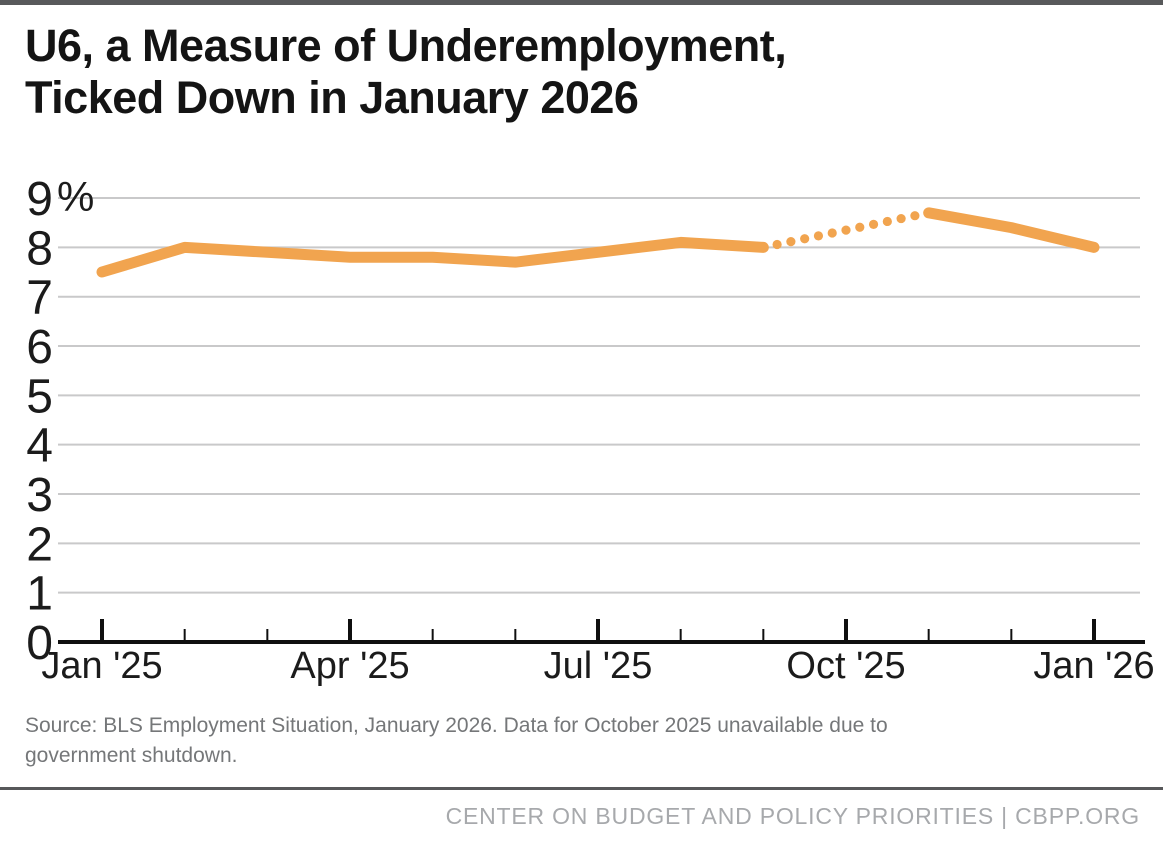 This screenshot has height=844, width=1163. I want to click on top-accent-bar, so click(581, 2).